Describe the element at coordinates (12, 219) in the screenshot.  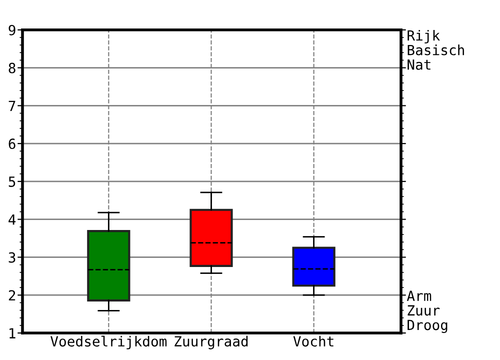
I see `y-tick-label: 4` at that location.